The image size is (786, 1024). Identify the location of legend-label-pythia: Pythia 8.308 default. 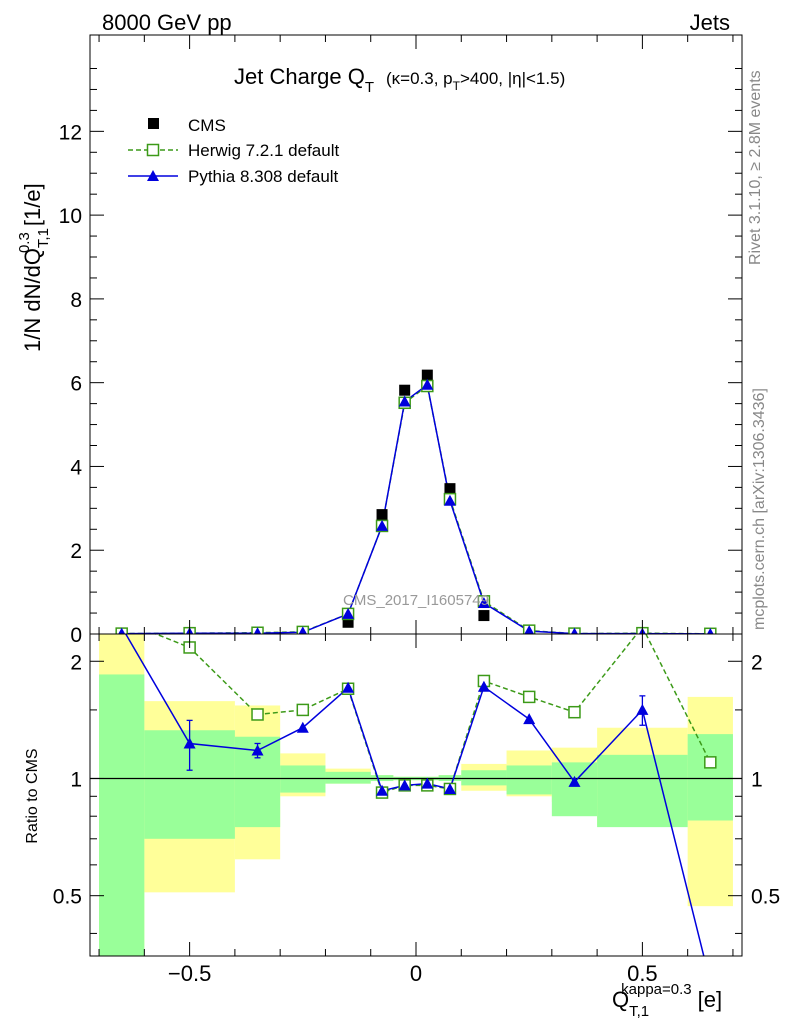
(263, 176).